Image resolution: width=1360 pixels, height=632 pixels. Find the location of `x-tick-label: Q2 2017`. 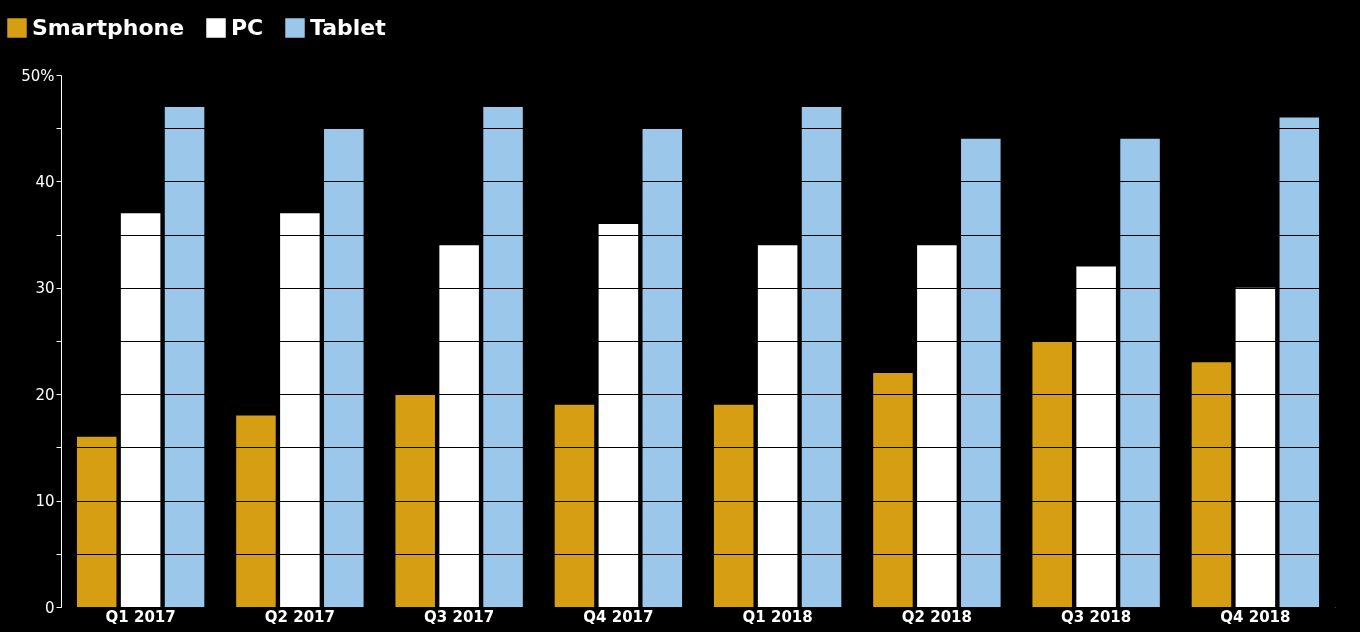

x-tick-label: Q2 2017 is located at coordinates (299, 616).